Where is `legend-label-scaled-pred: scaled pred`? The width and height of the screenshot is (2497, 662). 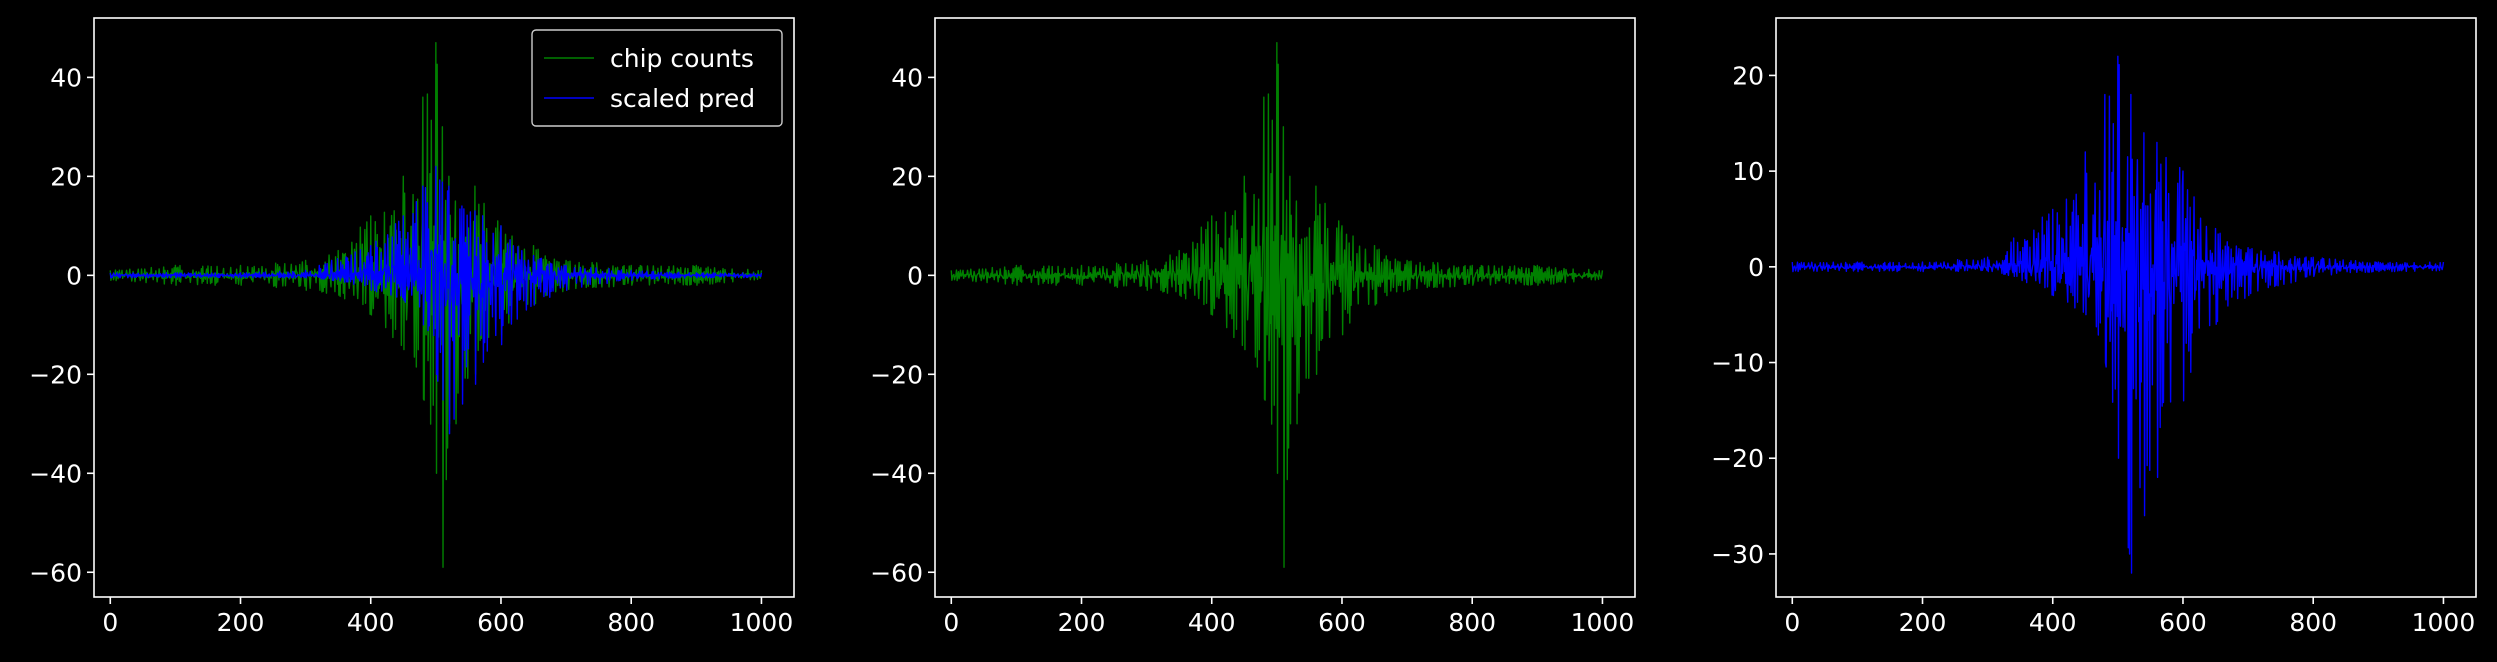 legend-label-scaled-pred: scaled pred is located at coordinates (682, 98).